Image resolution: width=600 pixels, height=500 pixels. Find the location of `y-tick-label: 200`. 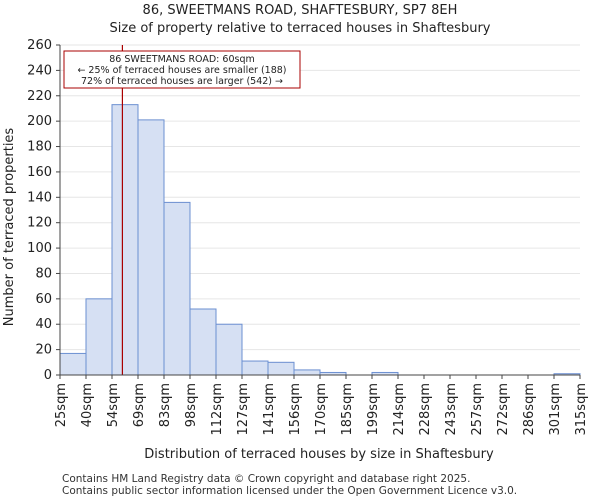

y-tick-label: 200 is located at coordinates (39, 121).